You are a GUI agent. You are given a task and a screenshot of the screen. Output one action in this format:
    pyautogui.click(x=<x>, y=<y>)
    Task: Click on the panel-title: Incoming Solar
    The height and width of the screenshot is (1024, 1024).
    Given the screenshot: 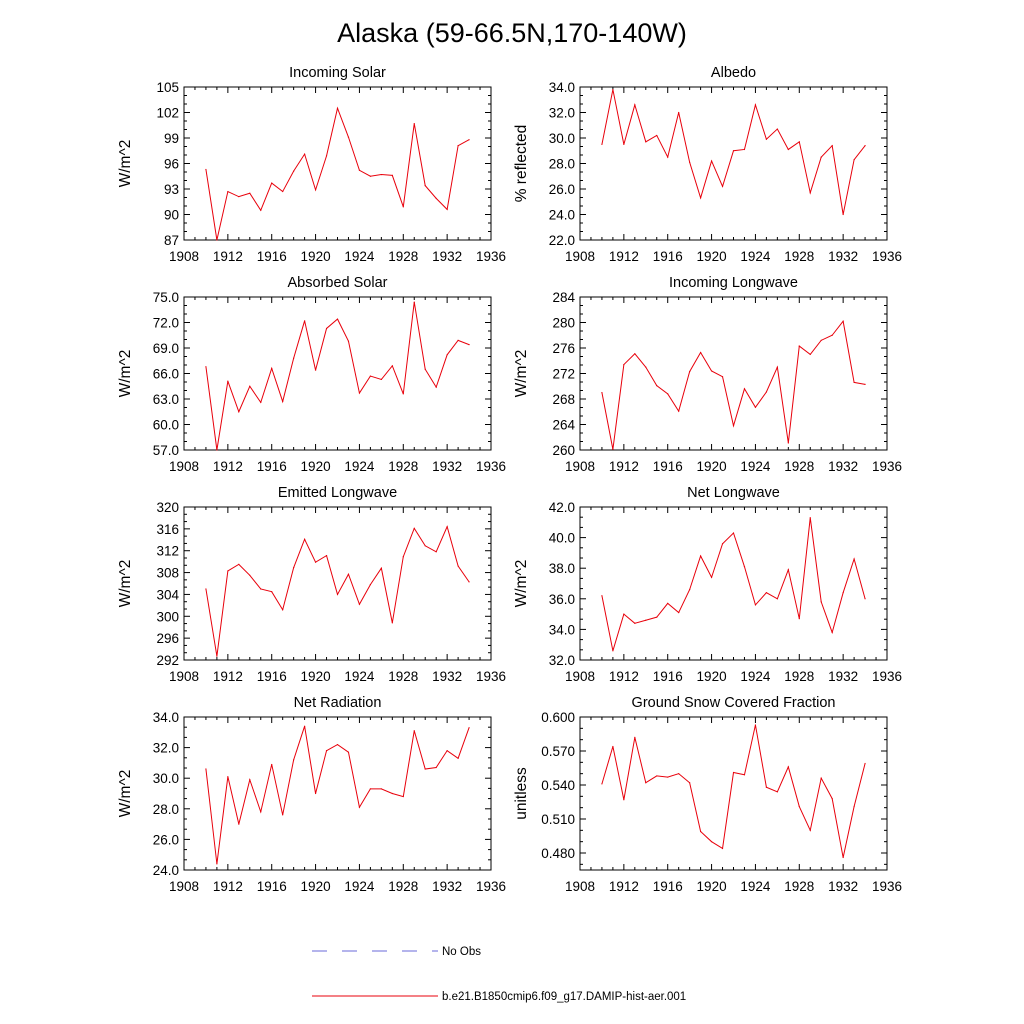 What is the action you would take?
    pyautogui.click(x=337, y=73)
    